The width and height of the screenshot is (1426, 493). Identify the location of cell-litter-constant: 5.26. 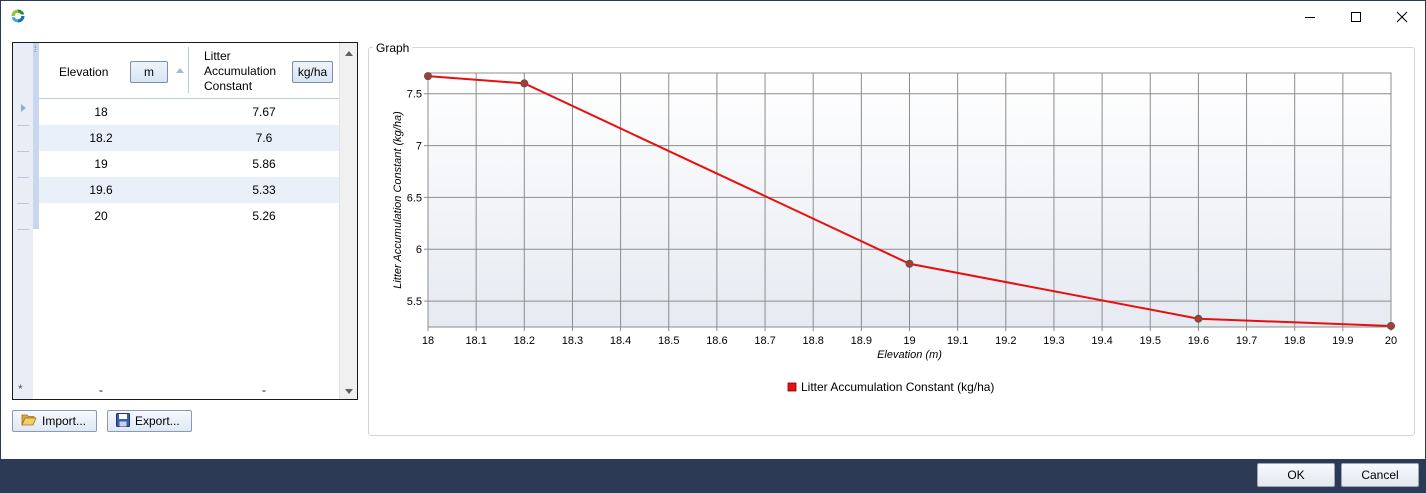
(264, 216).